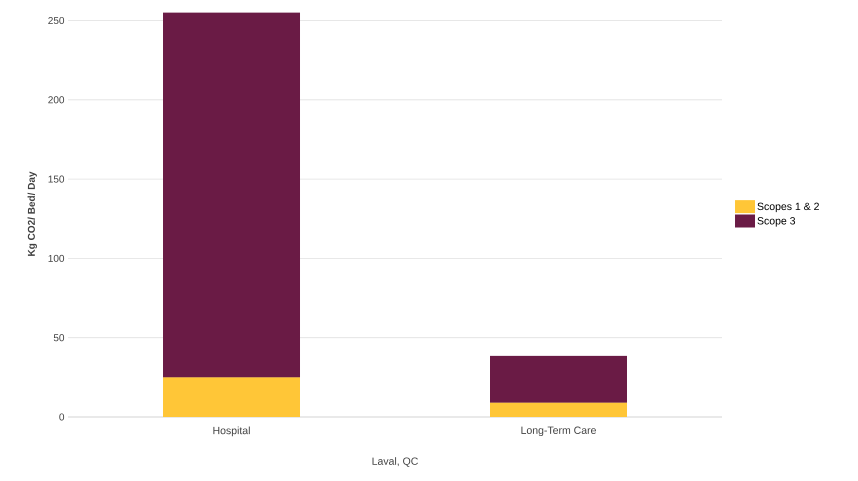 The height and width of the screenshot is (481, 858). I want to click on y-axis-title: Kg CO2/ Bed/ Day, so click(32, 214).